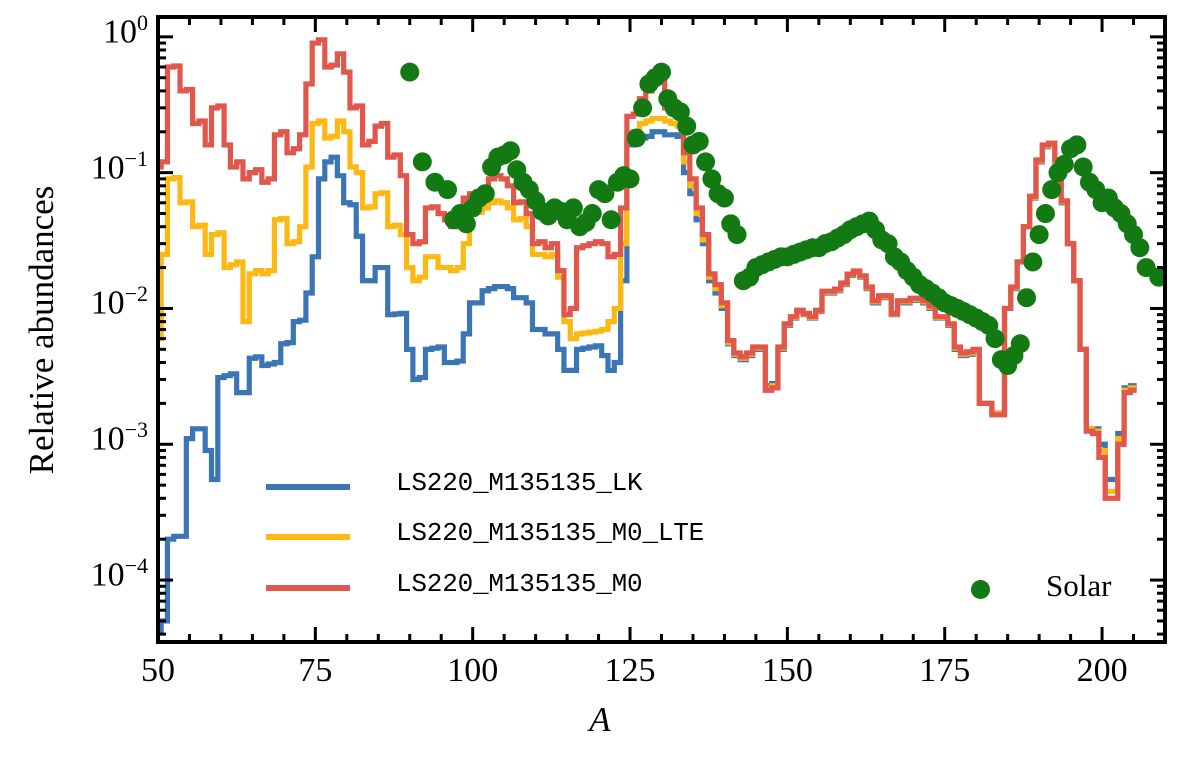  I want to click on x-tick-label: 100, so click(473, 670).